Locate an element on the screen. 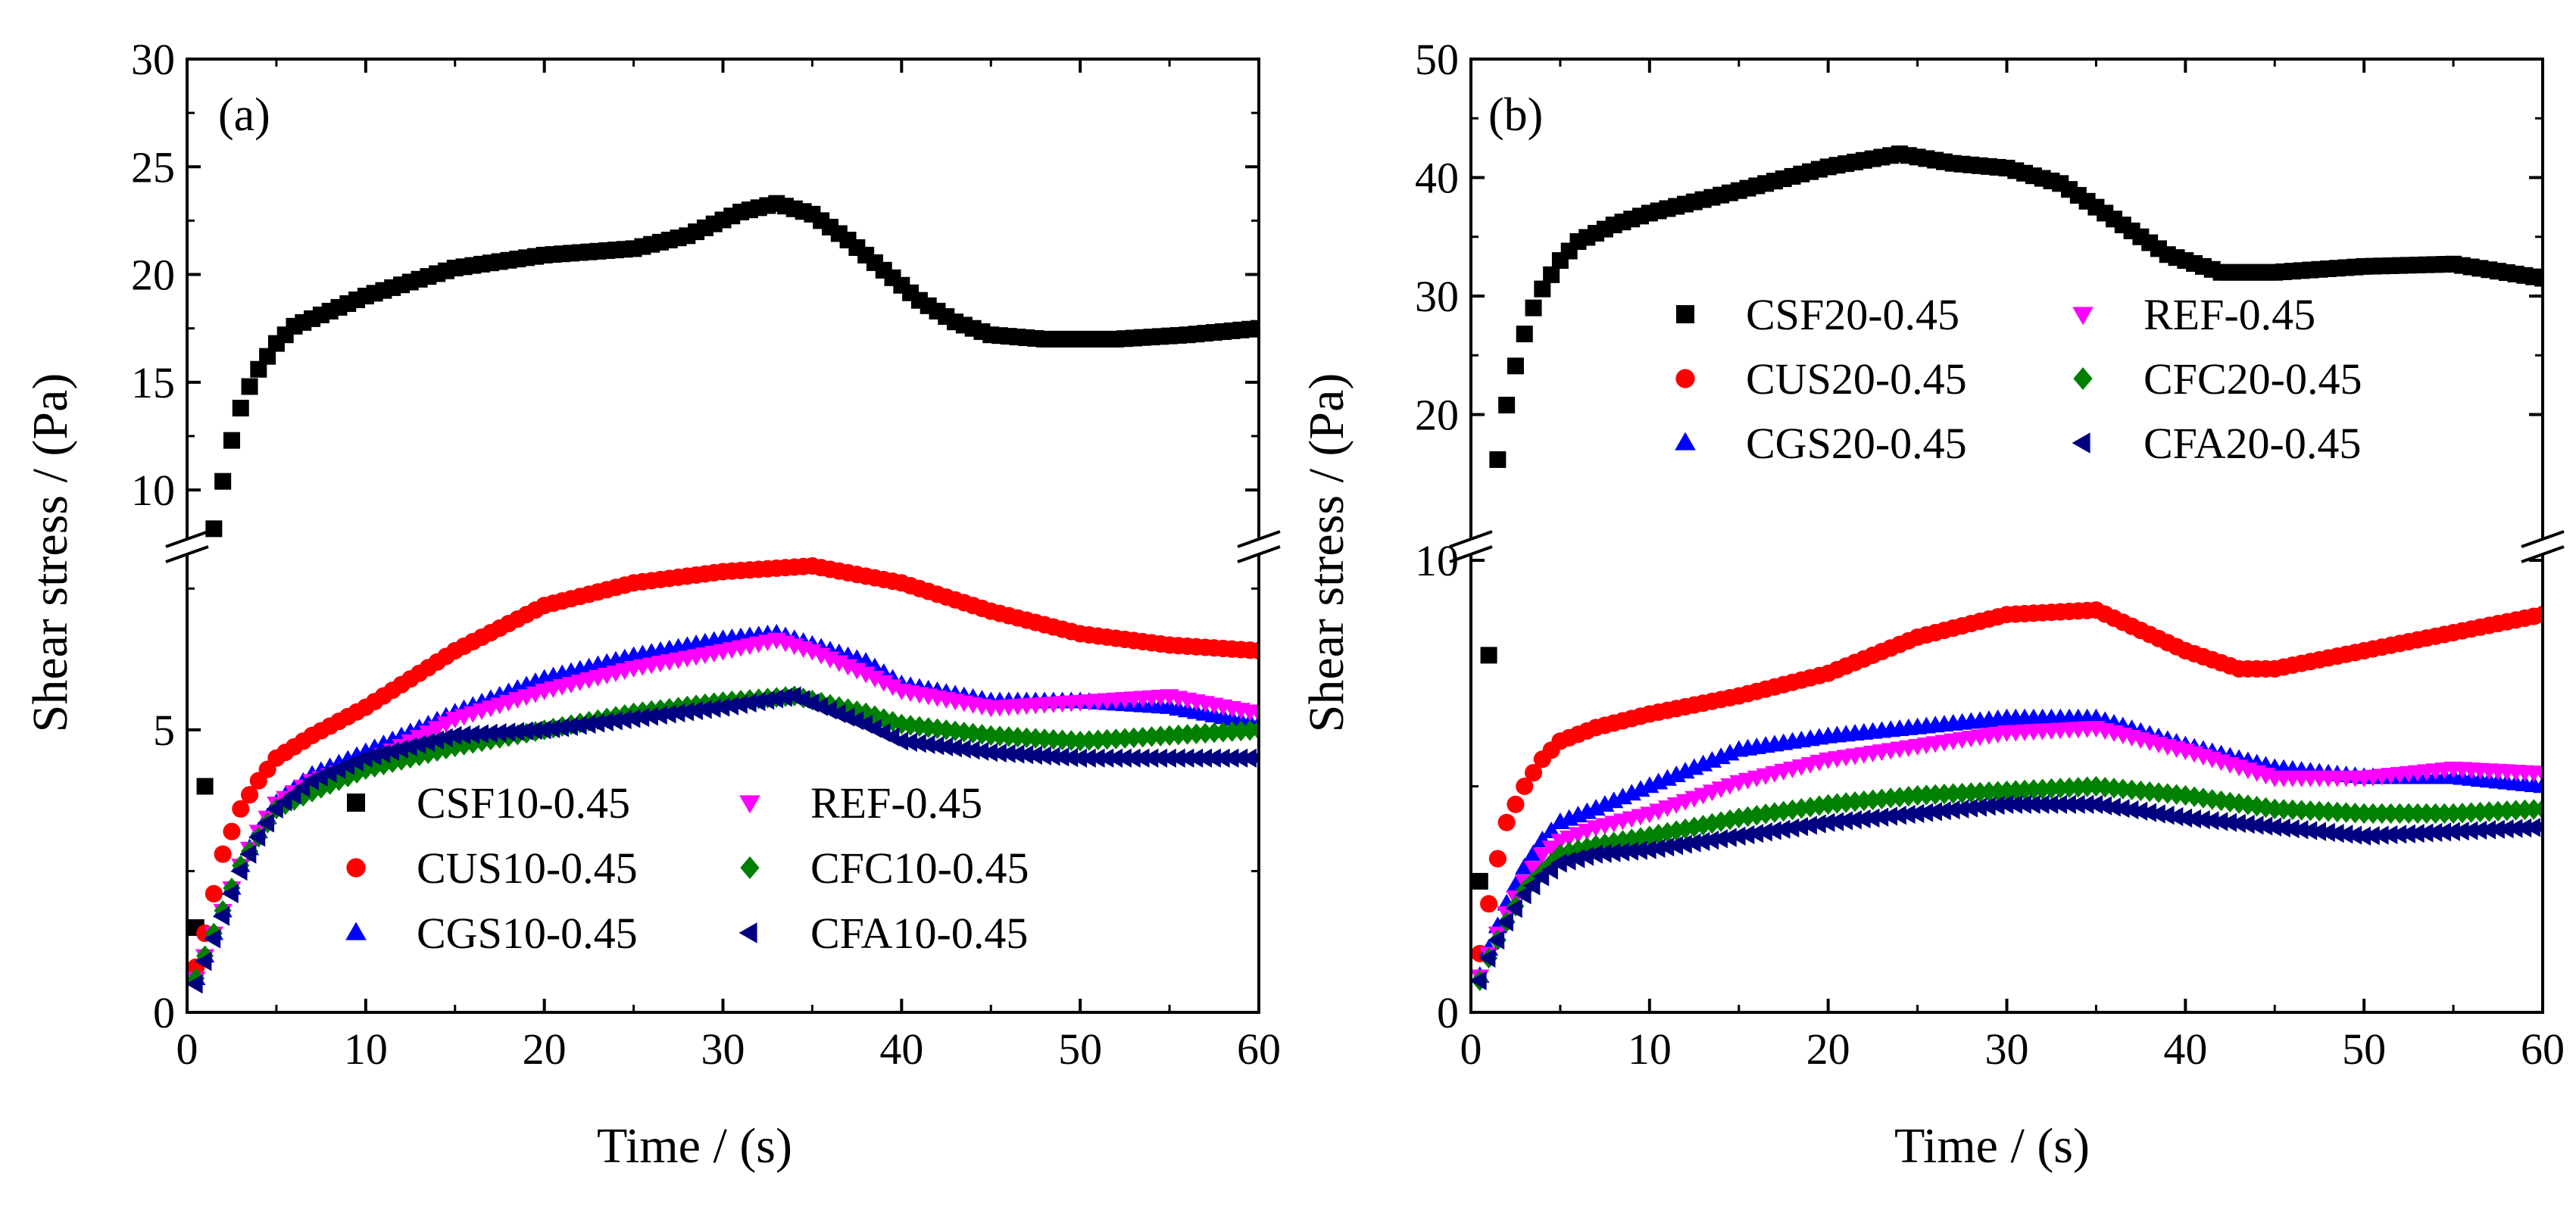 The height and width of the screenshot is (1213, 2576). panel-a-series-CFC10-0.45 is located at coordinates (723, 837).